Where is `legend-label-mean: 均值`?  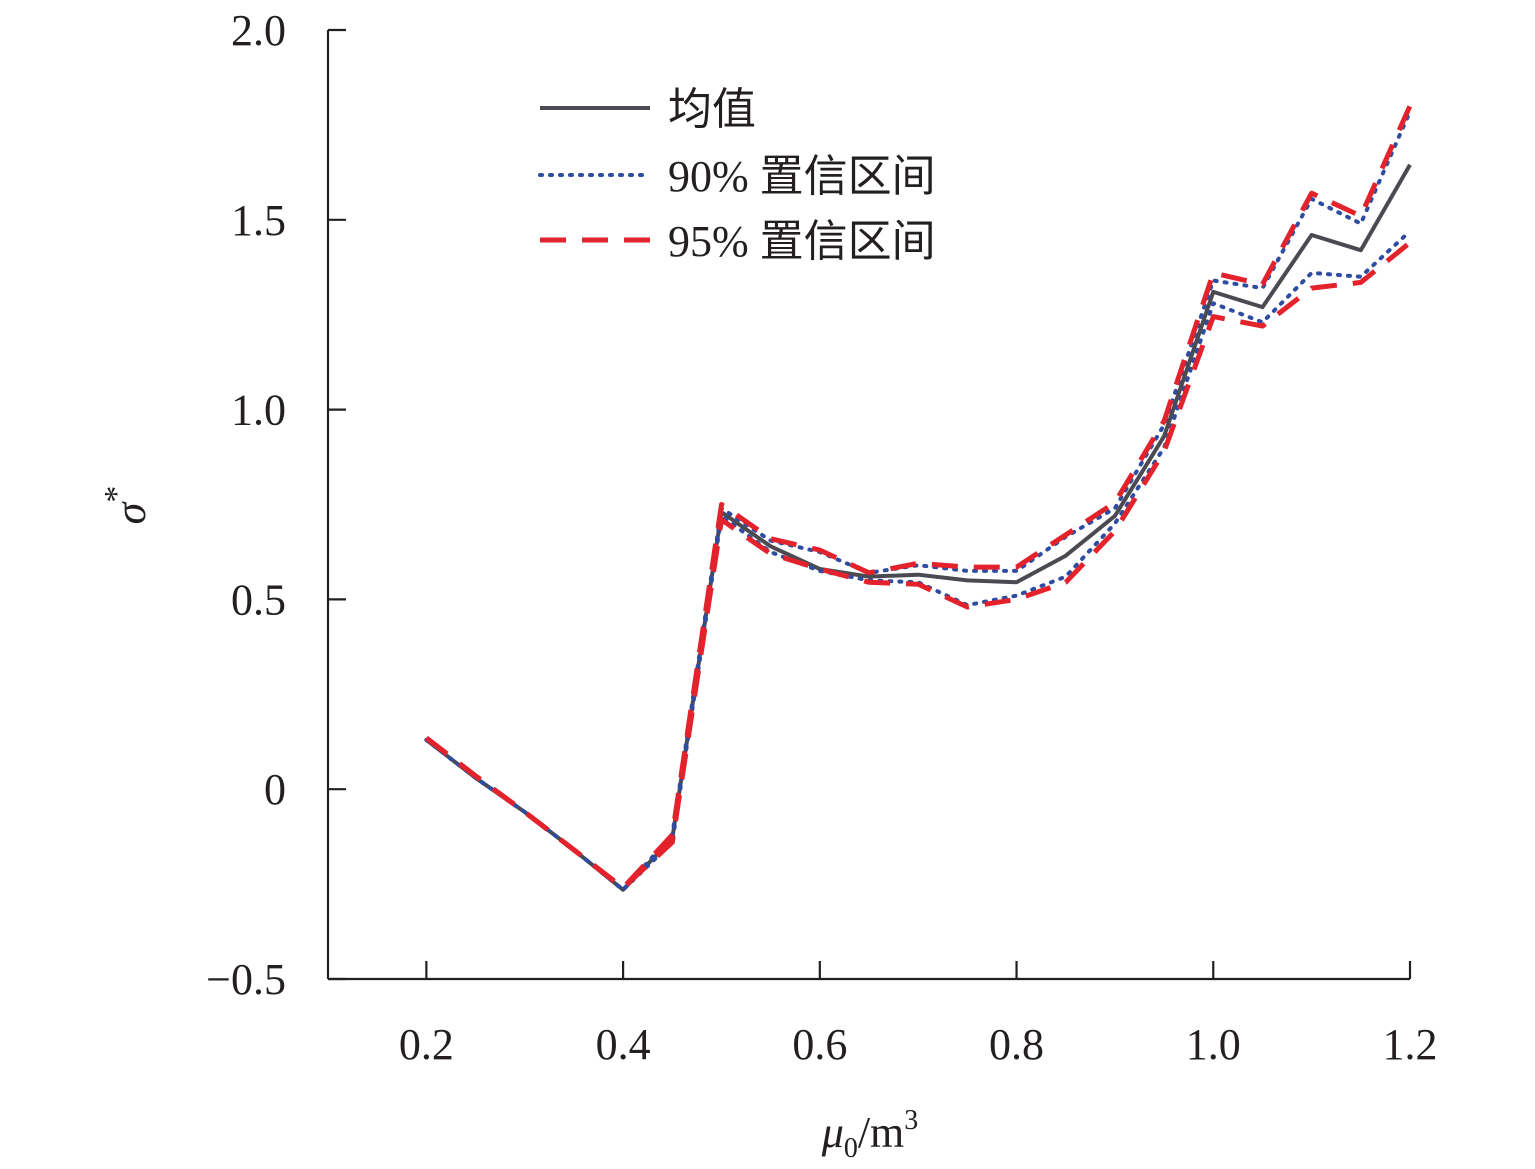
legend-label-mean: 均值 is located at coordinates (712, 109).